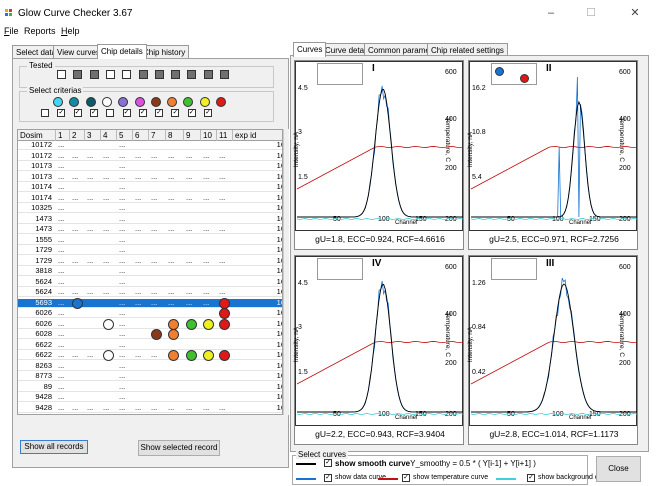 The image size is (659, 486). What do you see at coordinates (192, 135) in the screenshot?
I see `column-header: 9` at bounding box center [192, 135].